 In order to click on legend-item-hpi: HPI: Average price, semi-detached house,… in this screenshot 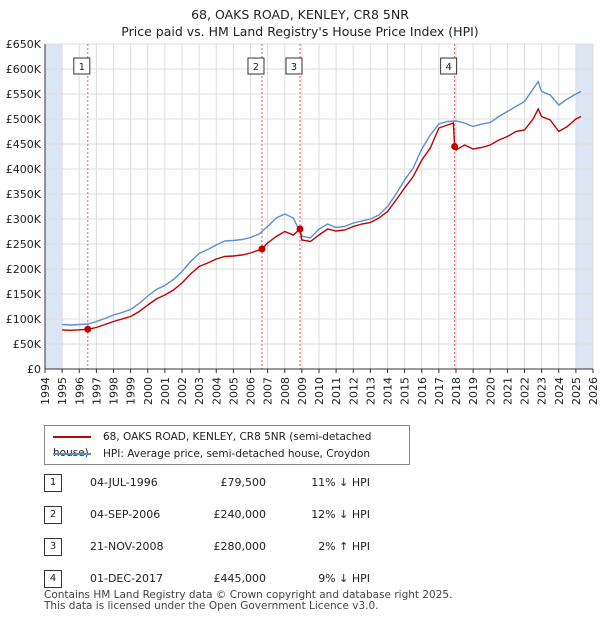, I will do `click(211, 454)`.